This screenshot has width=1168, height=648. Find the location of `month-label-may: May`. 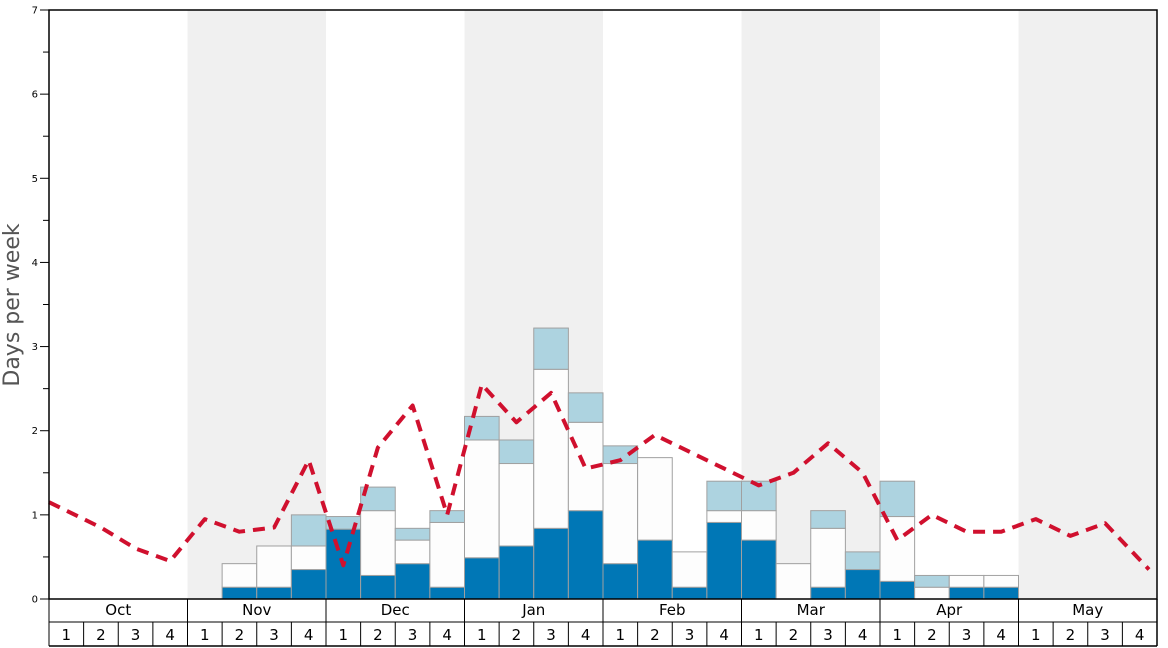

month-label-may: May is located at coordinates (1087, 610).